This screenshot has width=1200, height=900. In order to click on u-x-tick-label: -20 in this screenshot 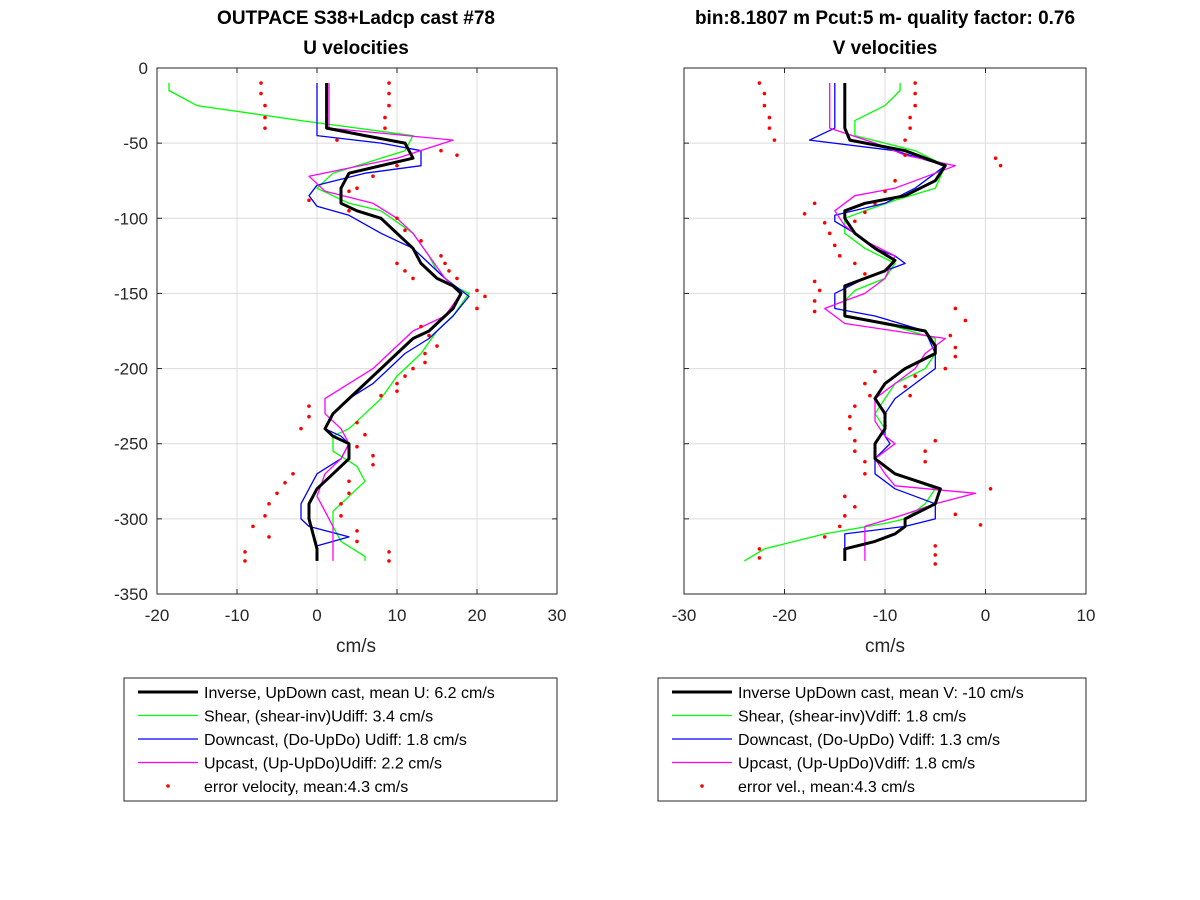, I will do `click(157, 615)`.